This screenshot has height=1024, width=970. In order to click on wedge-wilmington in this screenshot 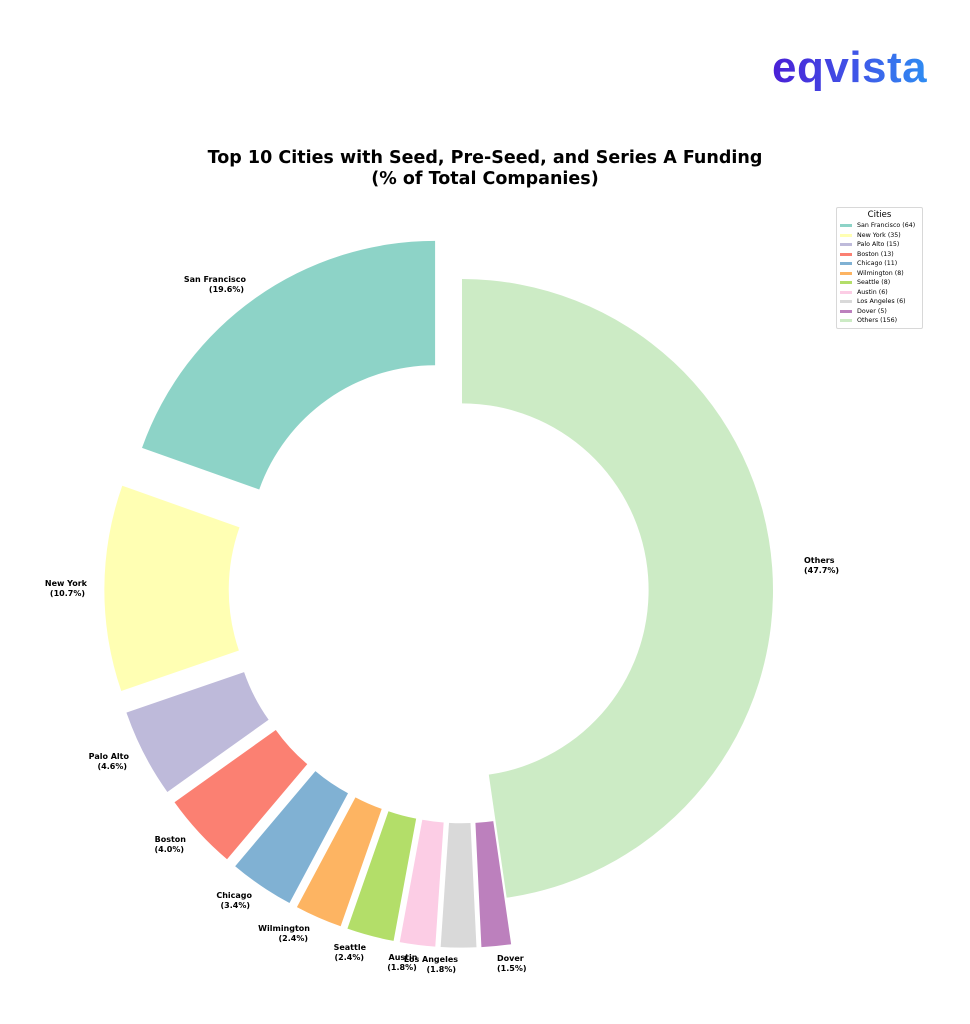, I will do `click(339, 862)`.